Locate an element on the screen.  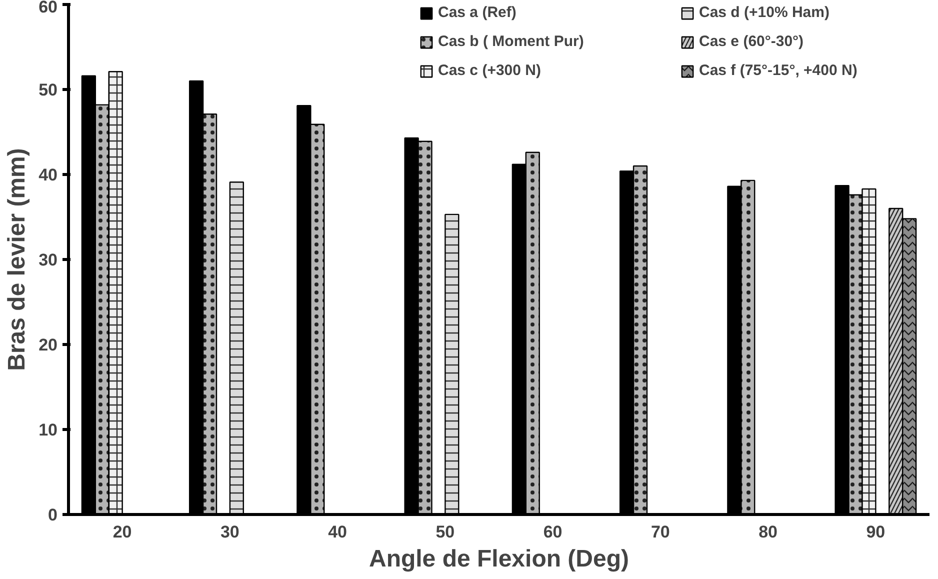
y-tick-label: 0 is located at coordinates (53, 515).